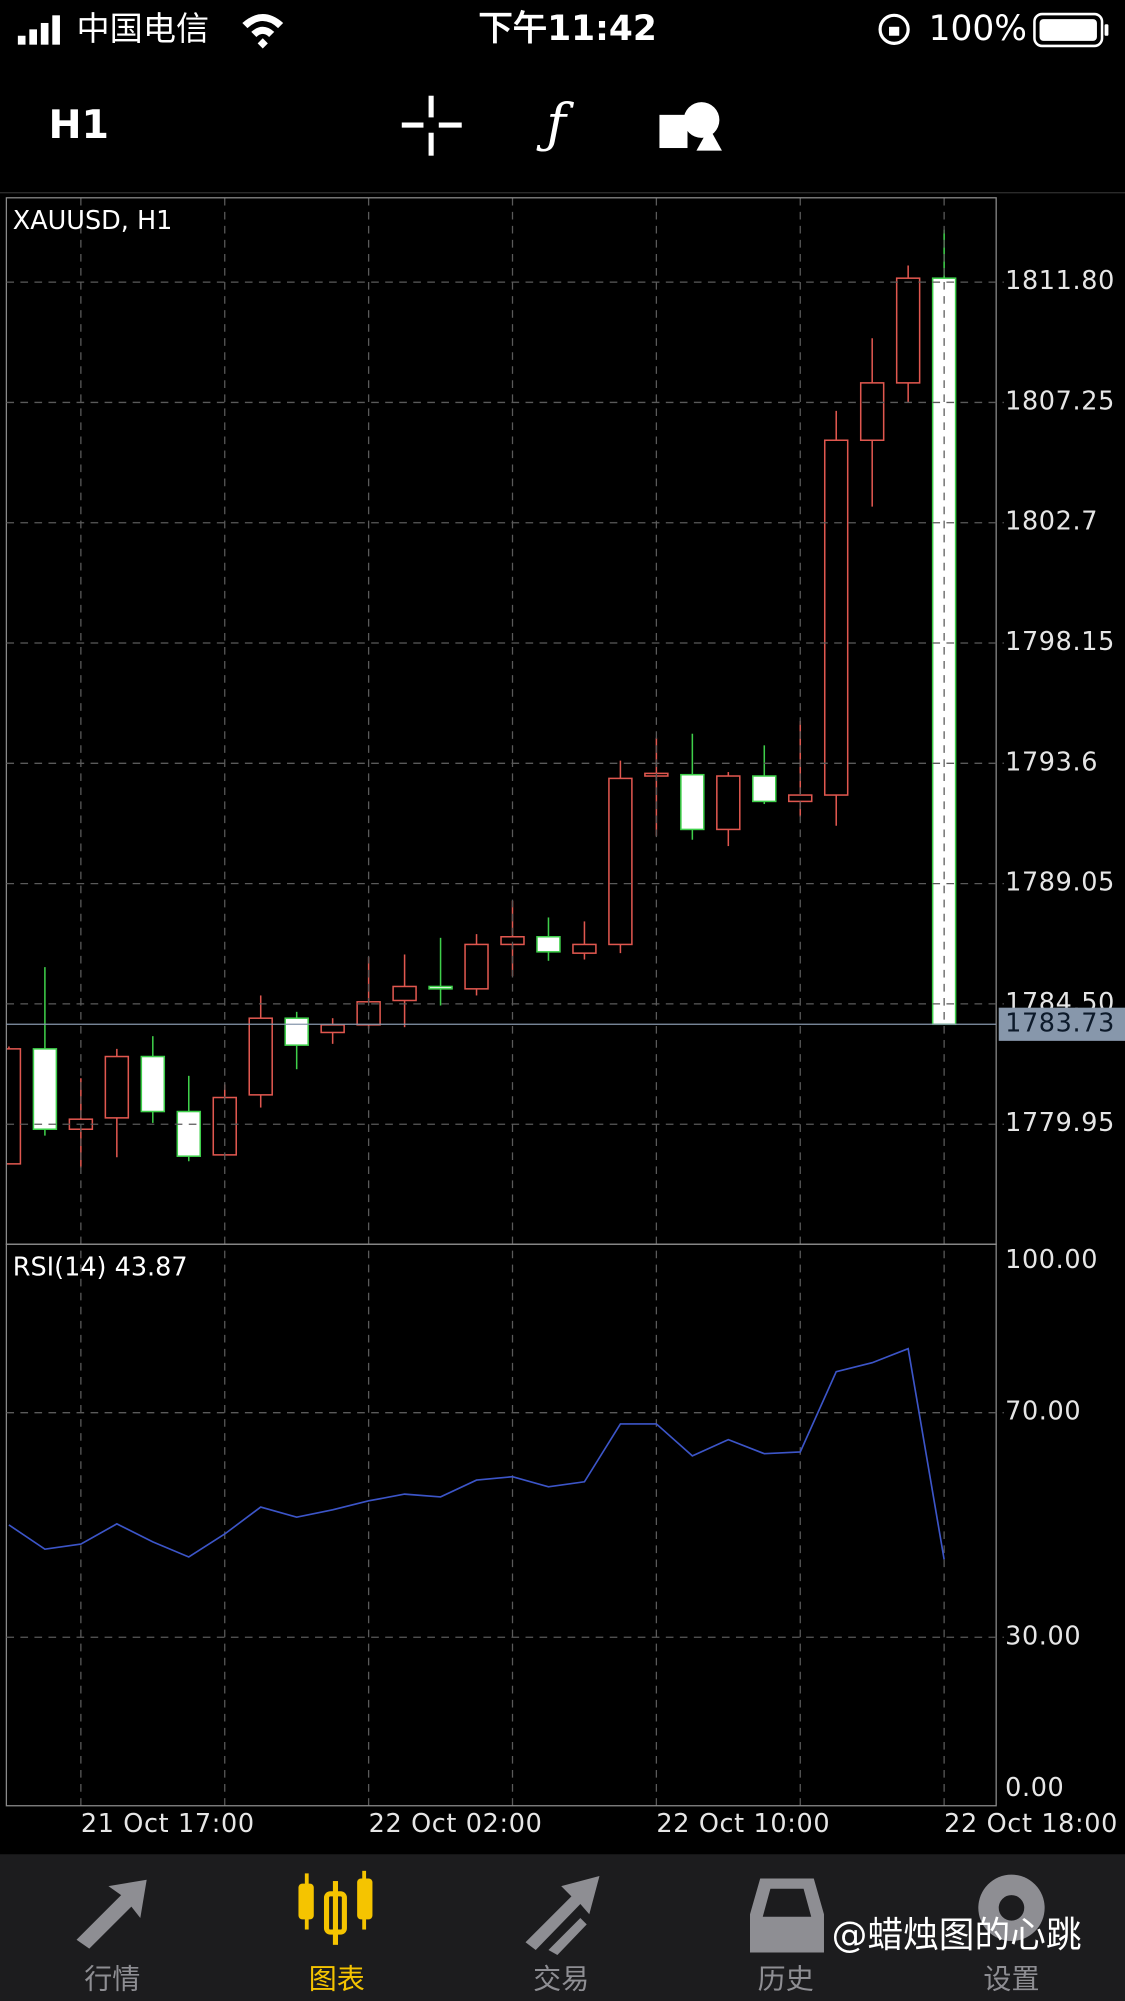 The height and width of the screenshot is (2001, 1125). What do you see at coordinates (335, 1907) in the screenshot?
I see `chart-icon` at bounding box center [335, 1907].